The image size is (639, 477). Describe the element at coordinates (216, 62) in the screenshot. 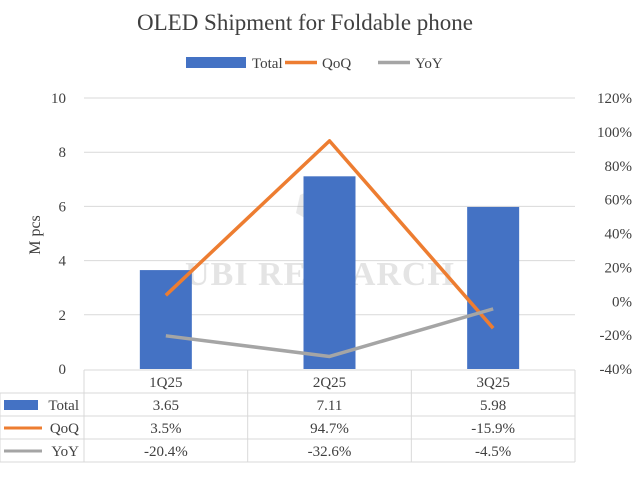

I see `legend-swatch-total` at that location.